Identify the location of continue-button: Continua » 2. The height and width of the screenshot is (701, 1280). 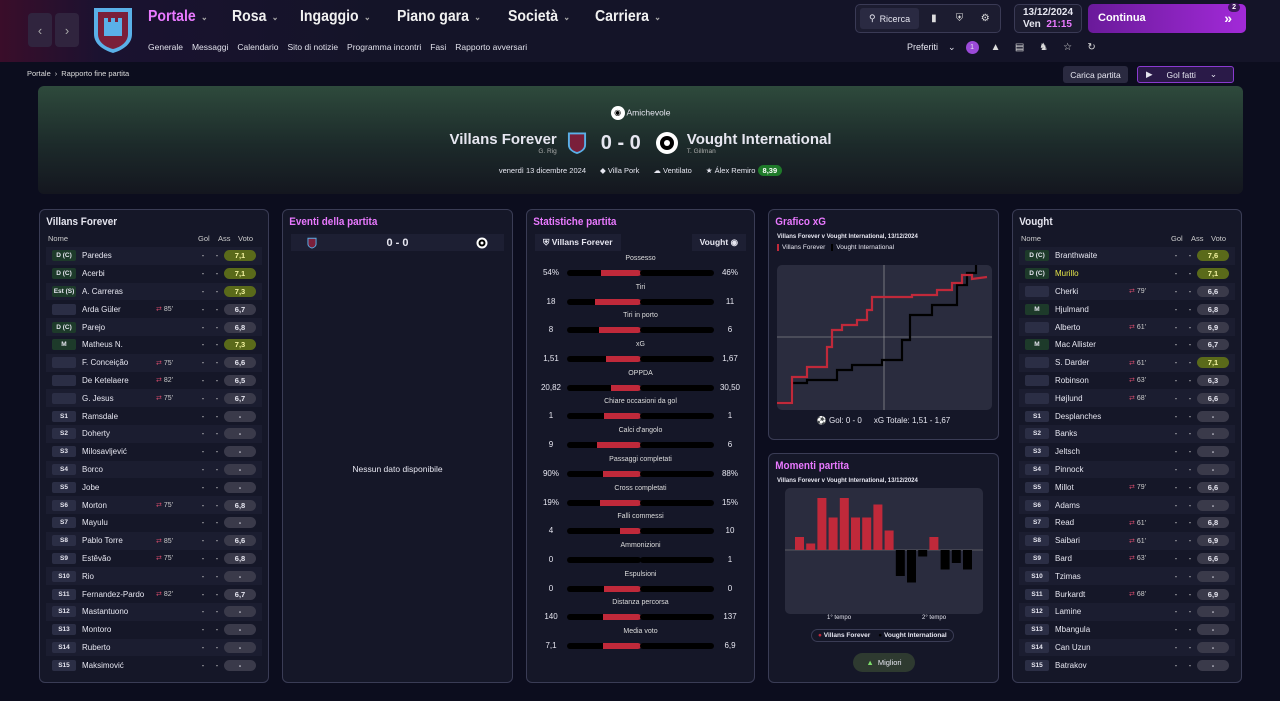
(1167, 18).